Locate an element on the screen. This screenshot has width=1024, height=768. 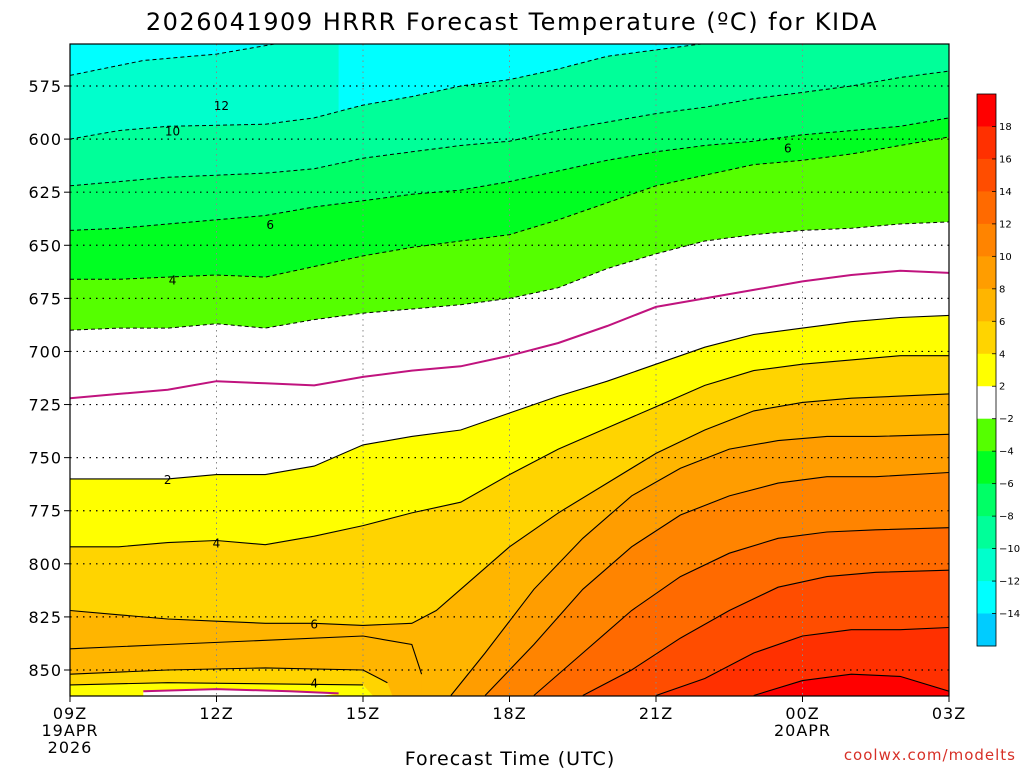
colorbar-tick-label: −14 is located at coordinates (1009, 614).